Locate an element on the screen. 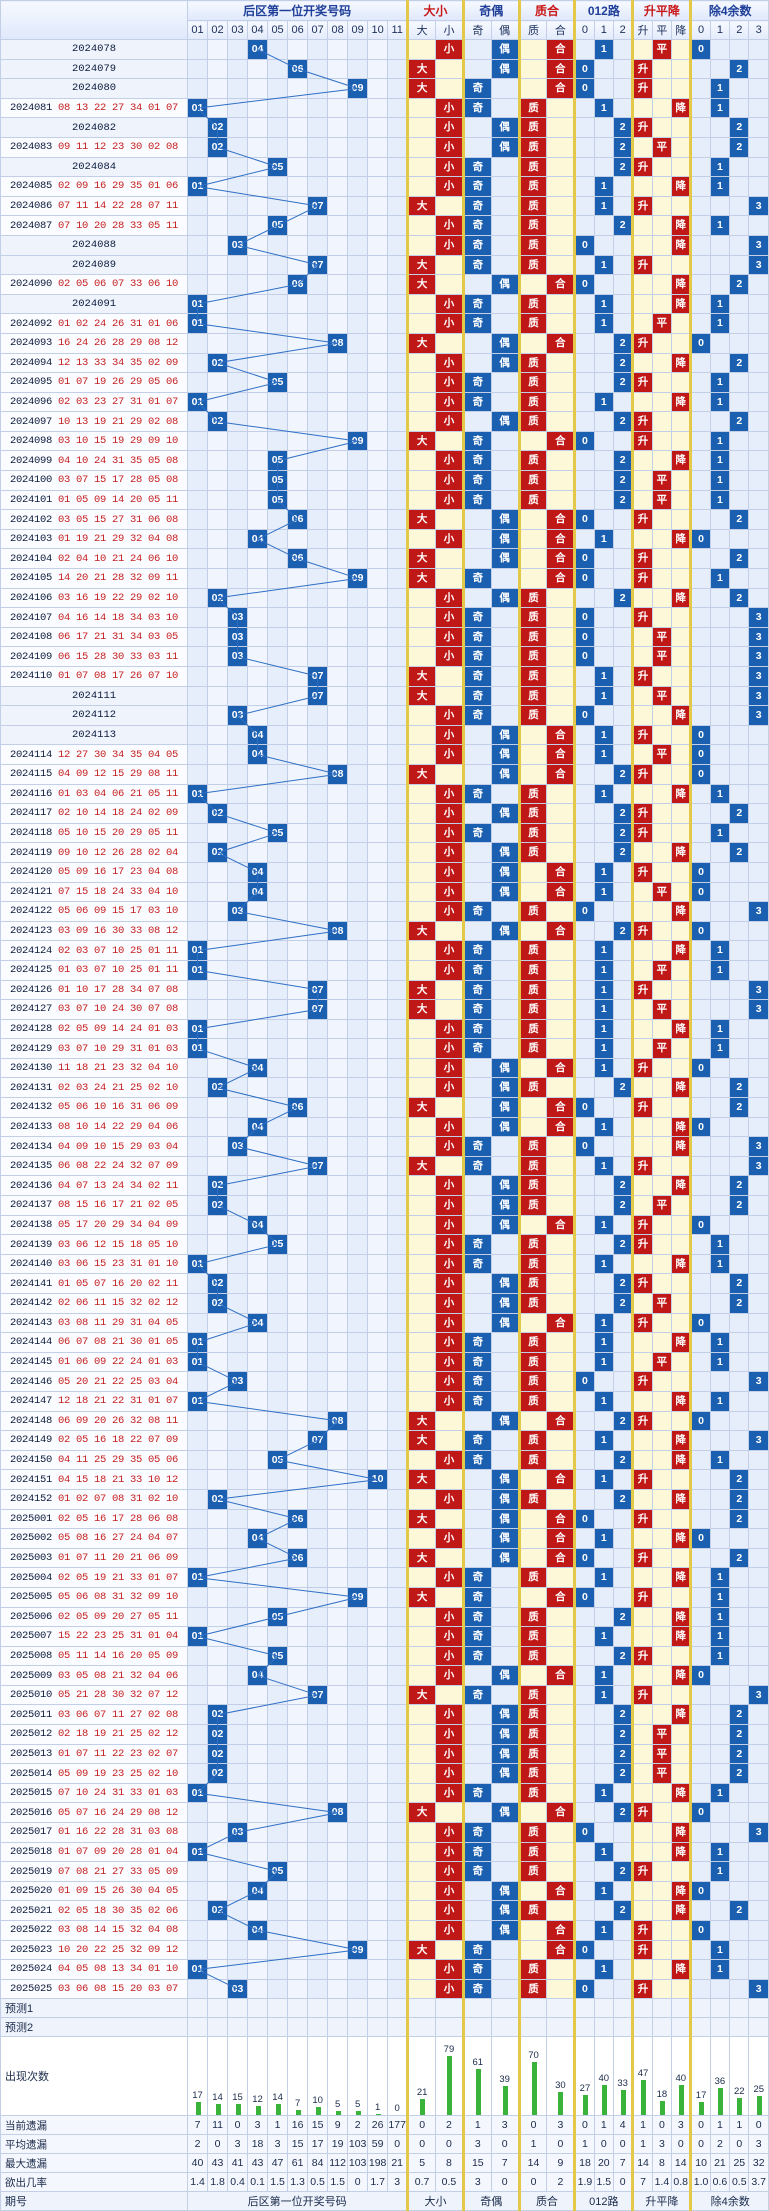 This screenshot has height=2211, width=769. attr-cell: 3 is located at coordinates (758, 637).